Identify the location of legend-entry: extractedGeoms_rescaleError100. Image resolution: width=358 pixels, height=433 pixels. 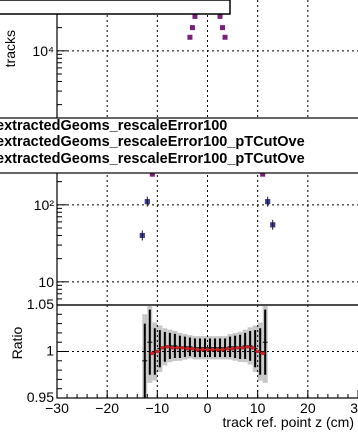
(113, 126).